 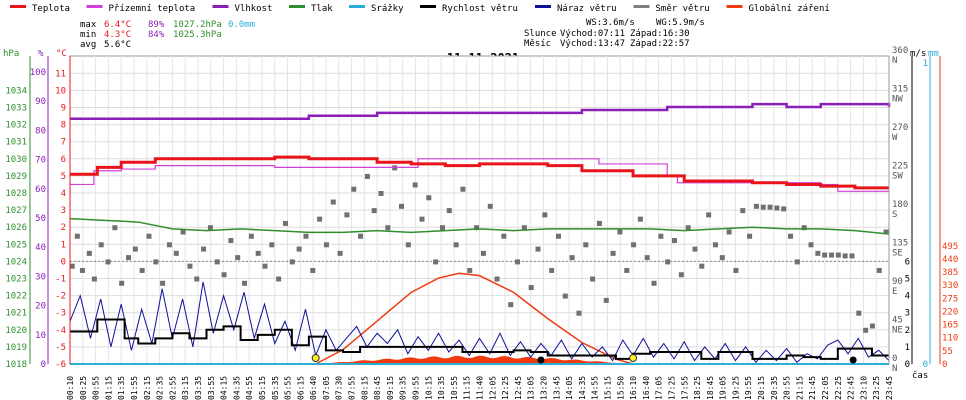 What do you see at coordinates (16, 91) in the screenshot?
I see `axis-hpa-tick: 1034` at bounding box center [16, 91].